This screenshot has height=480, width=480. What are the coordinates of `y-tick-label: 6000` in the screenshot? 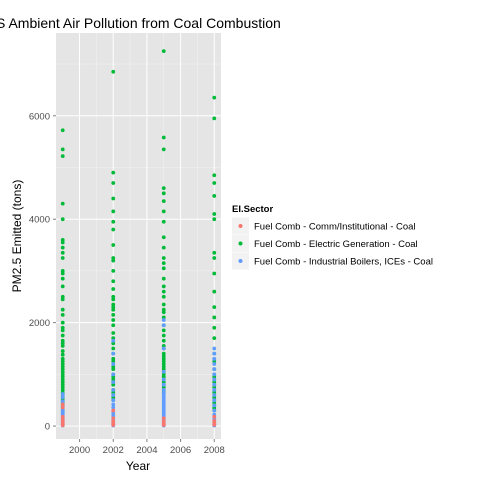 It's located at (39, 116).